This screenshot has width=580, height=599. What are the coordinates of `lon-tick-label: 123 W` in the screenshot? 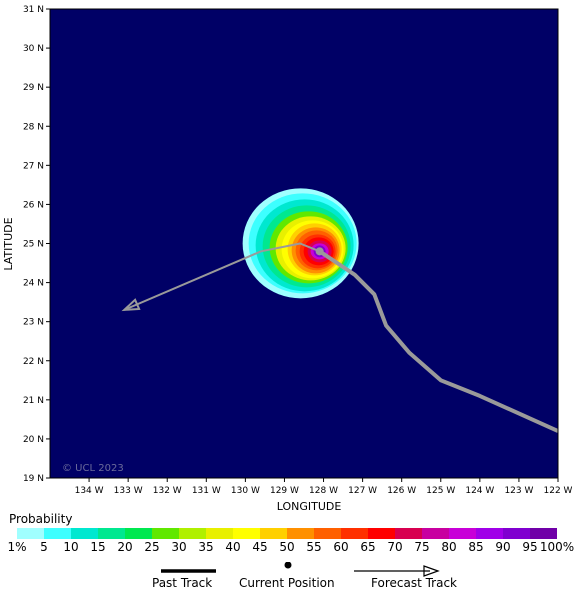 It's located at (518, 491).